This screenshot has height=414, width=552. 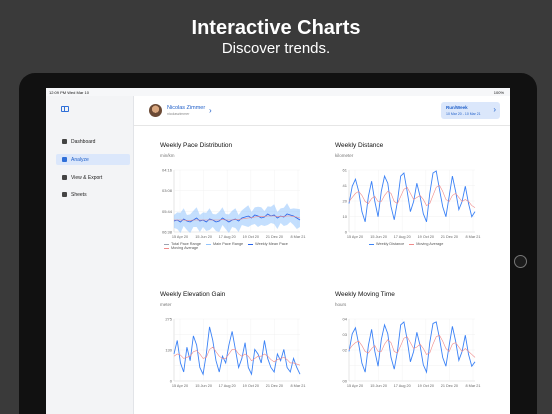 What do you see at coordinates (166, 304) in the screenshot?
I see `chart-unit: meter` at bounding box center [166, 304].